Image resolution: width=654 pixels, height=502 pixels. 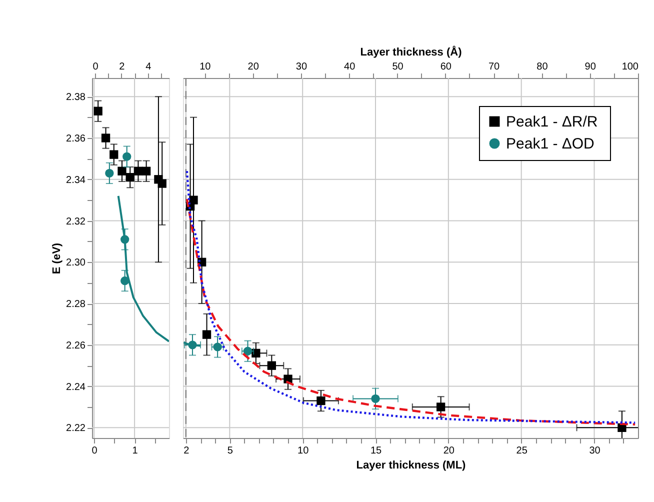 What do you see at coordinates (95, 451) in the screenshot?
I see `x-tick-label: 0` at bounding box center [95, 451].